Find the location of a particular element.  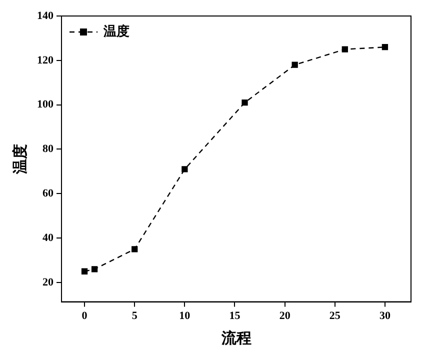

y-tick-label: 60 is located at coordinates (48, 193).